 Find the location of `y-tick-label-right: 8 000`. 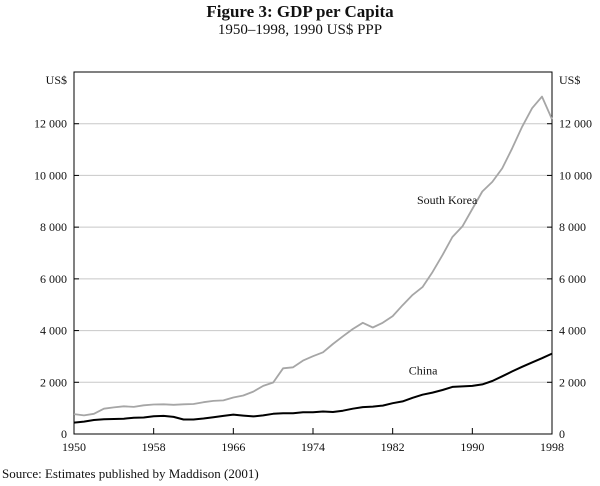

y-tick-label-right: 8 000 is located at coordinates (572, 227).